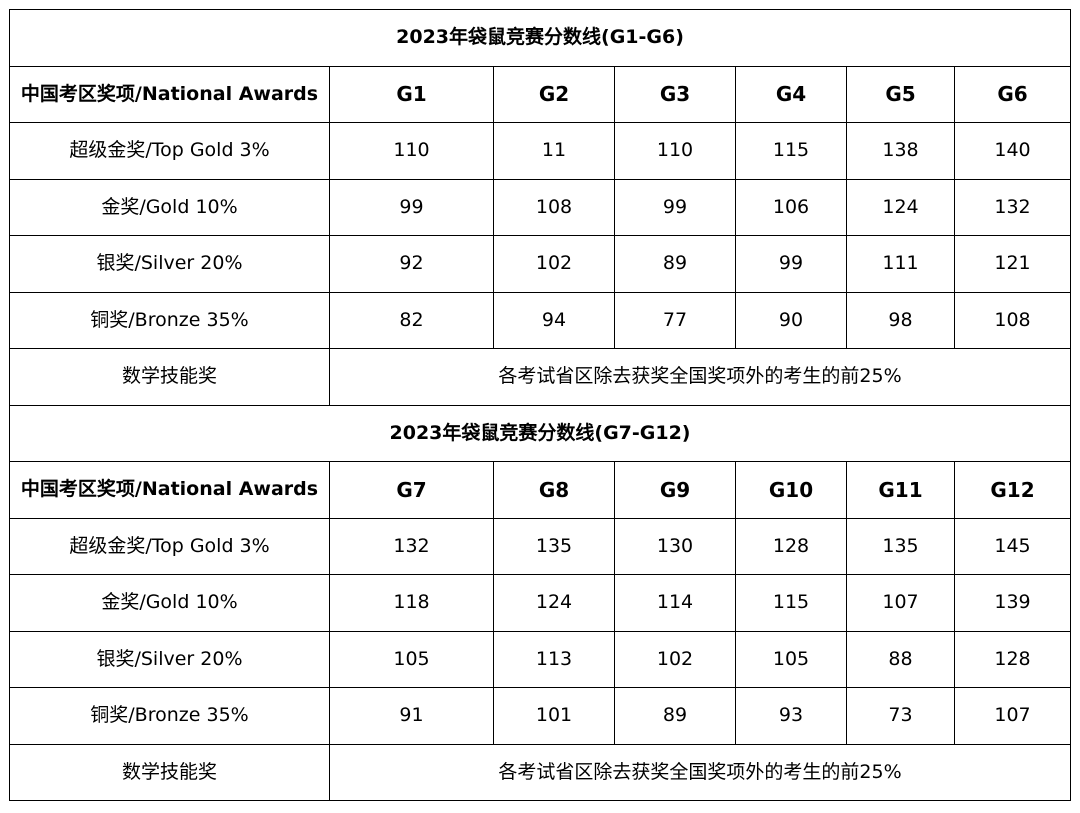  What do you see at coordinates (1012, 264) in the screenshot?
I see `score-cell: 121` at bounding box center [1012, 264].